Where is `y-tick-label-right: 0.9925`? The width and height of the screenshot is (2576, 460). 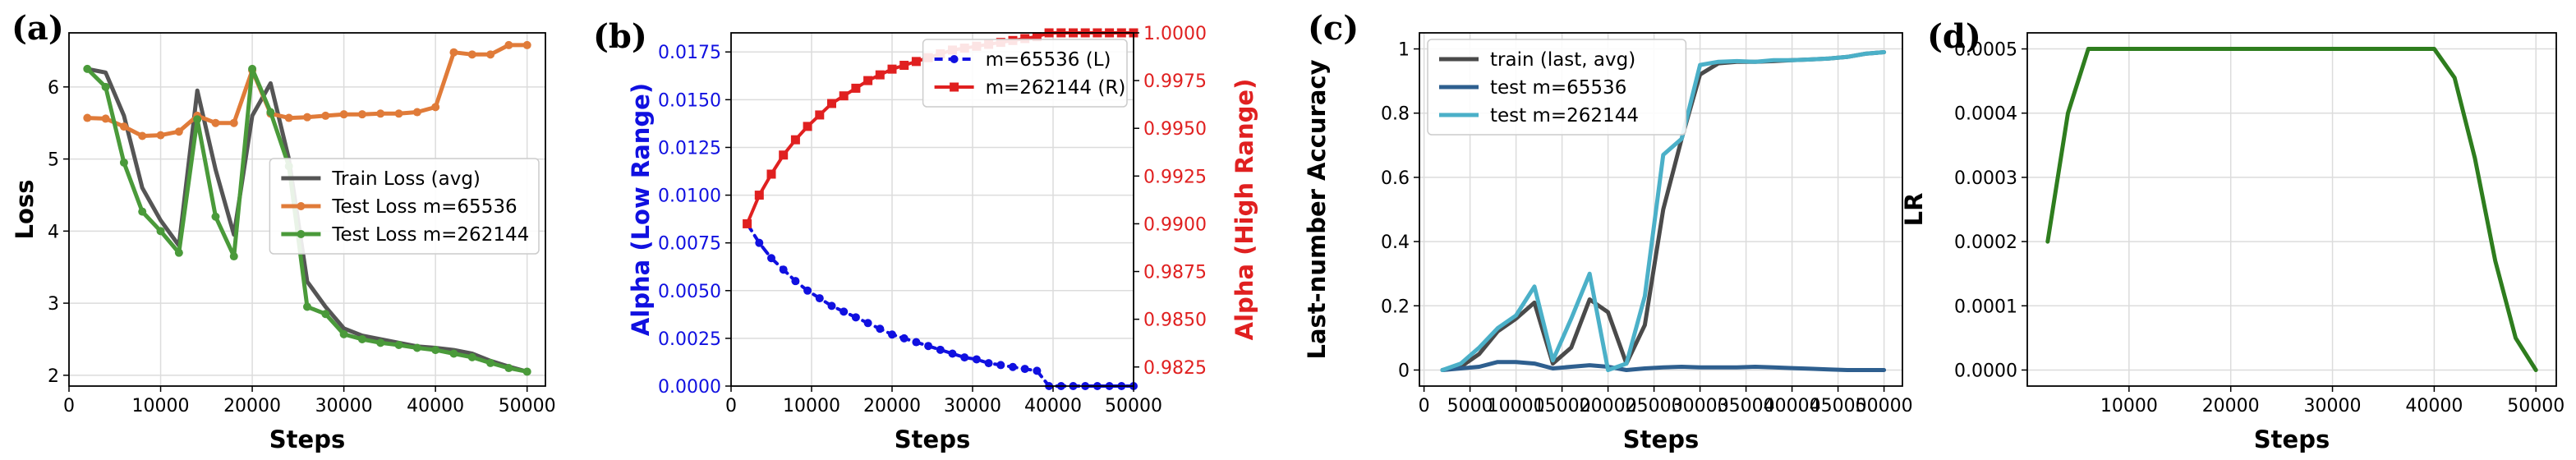 y-tick-label-right: 0.9925 is located at coordinates (1175, 177).